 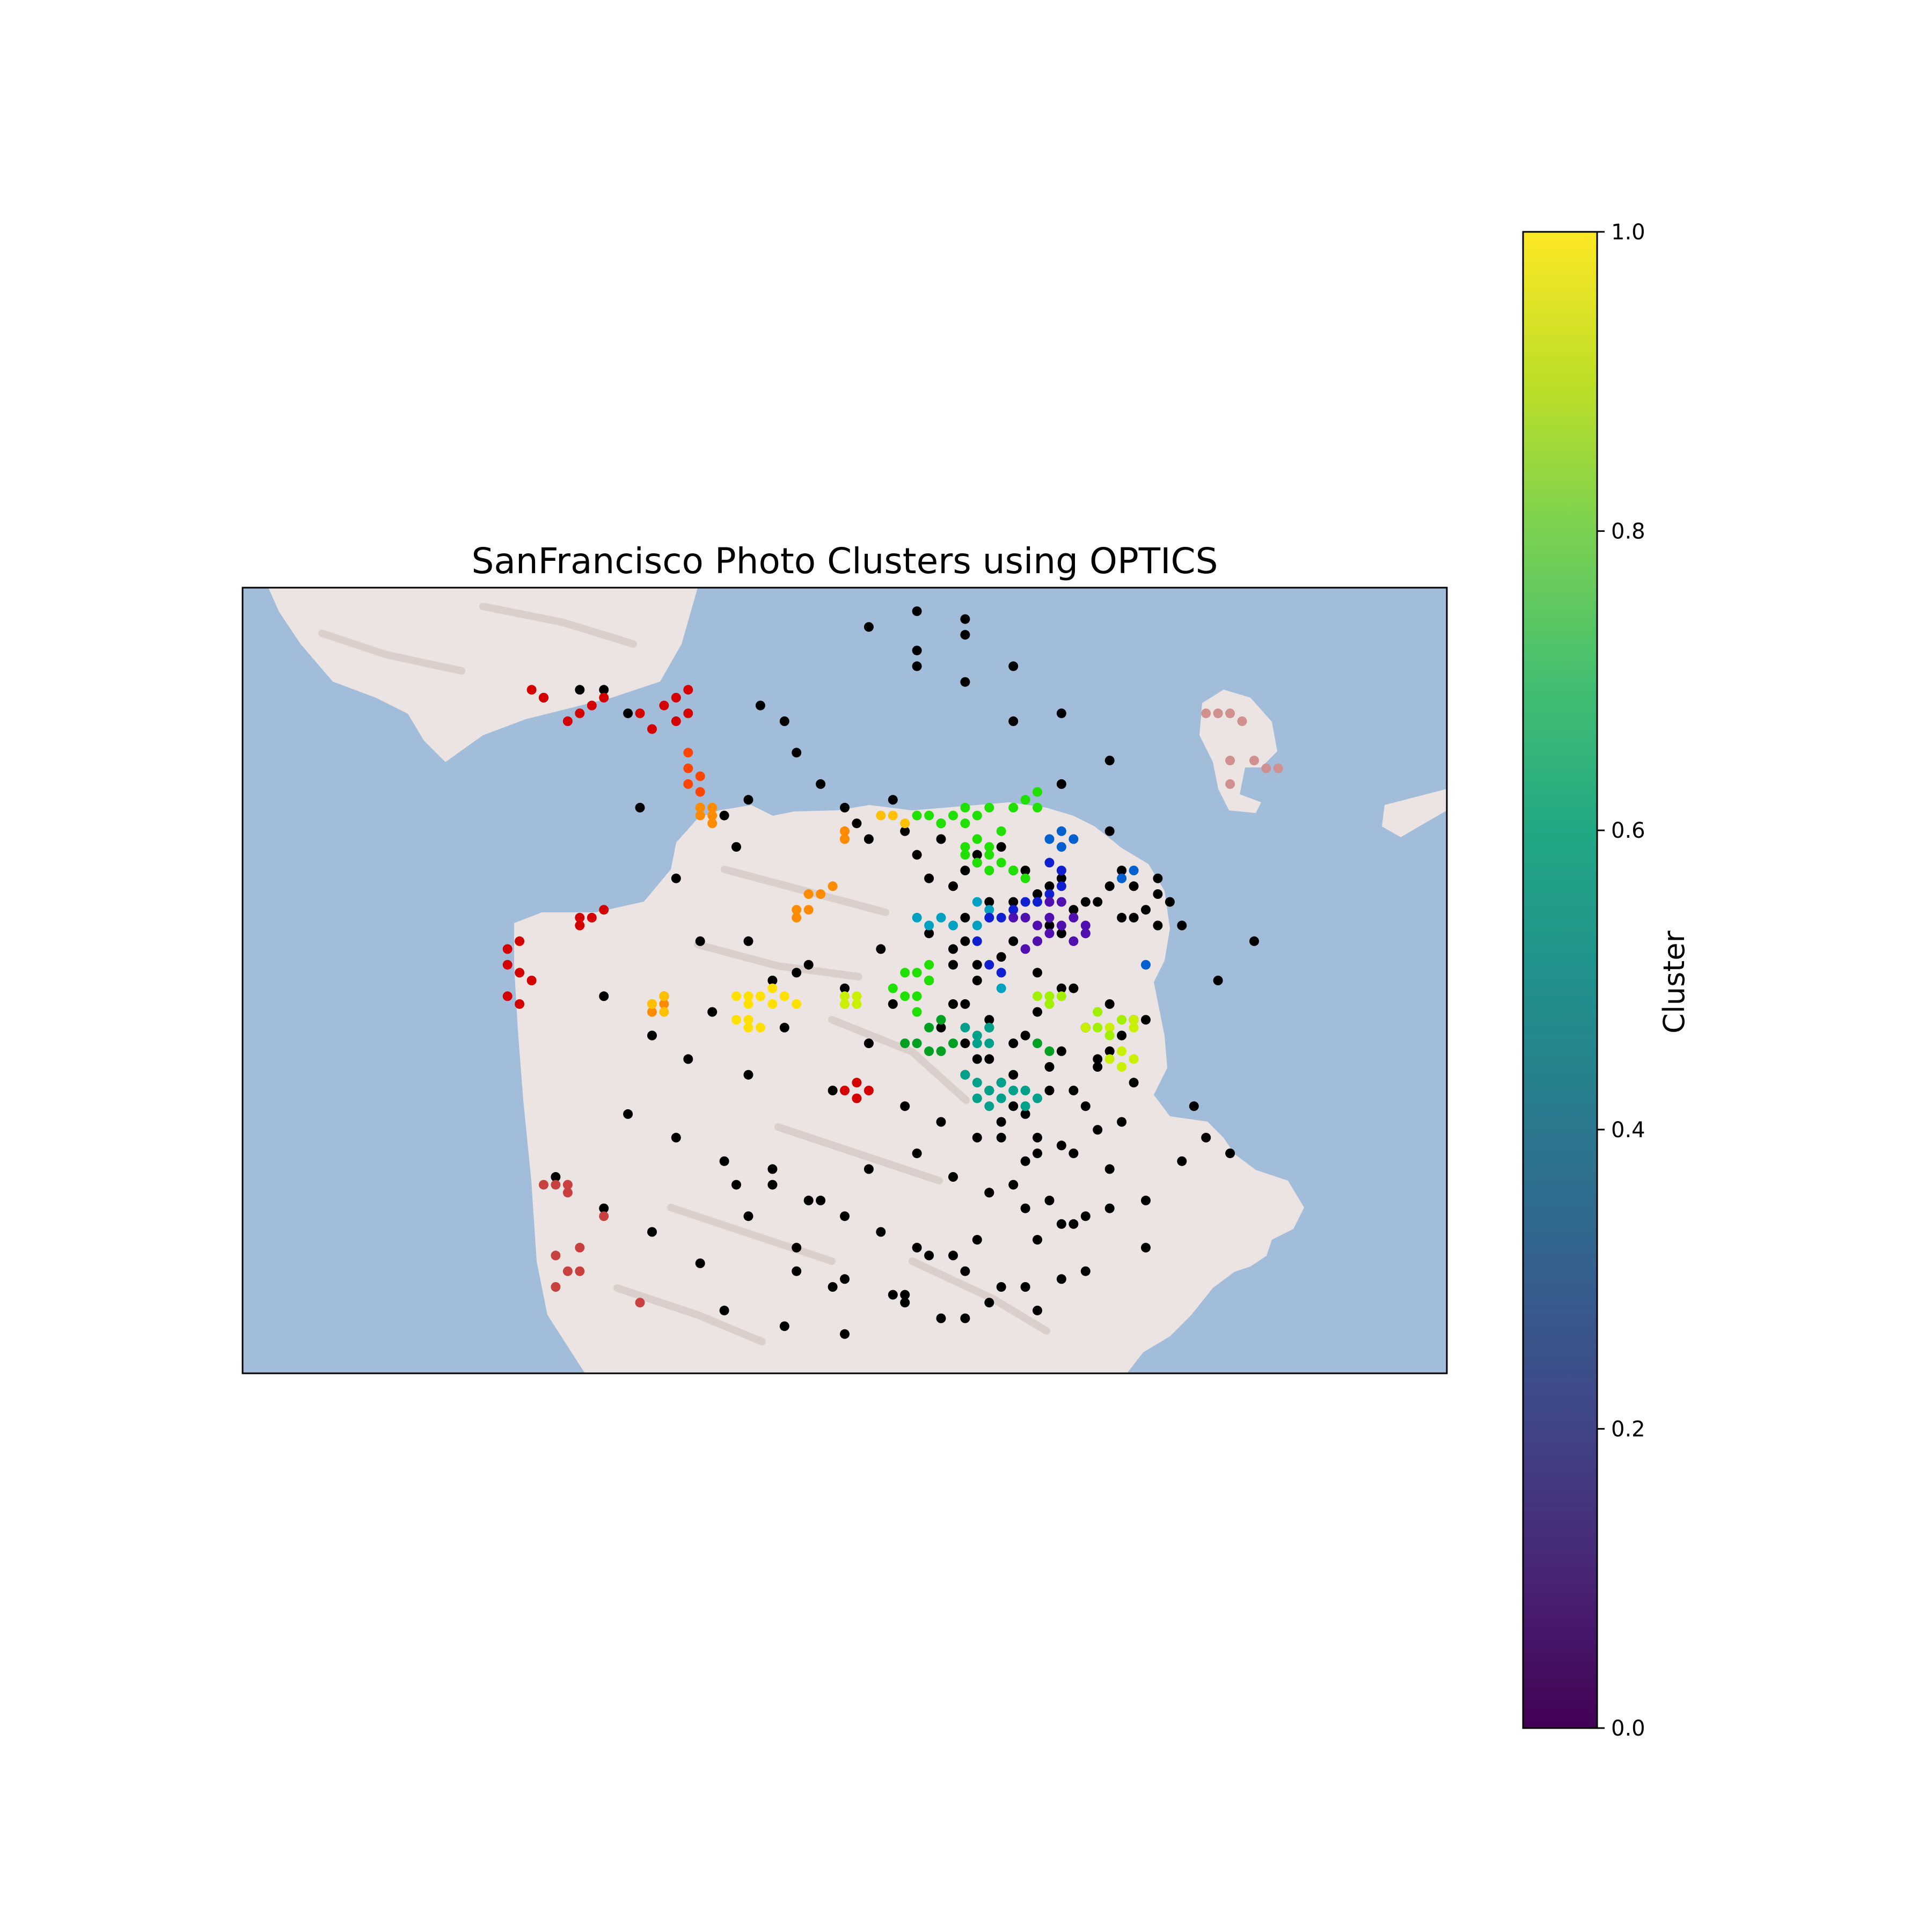 I want to click on colorbar-tick-label: 0.8, so click(x=1628, y=531).